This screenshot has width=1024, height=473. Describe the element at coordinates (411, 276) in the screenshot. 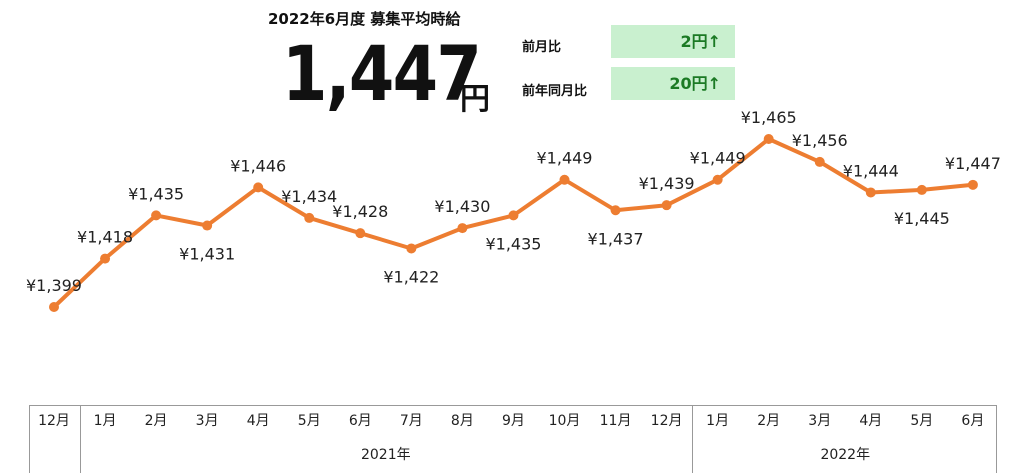

I see `data-label: ¥1,422` at that location.